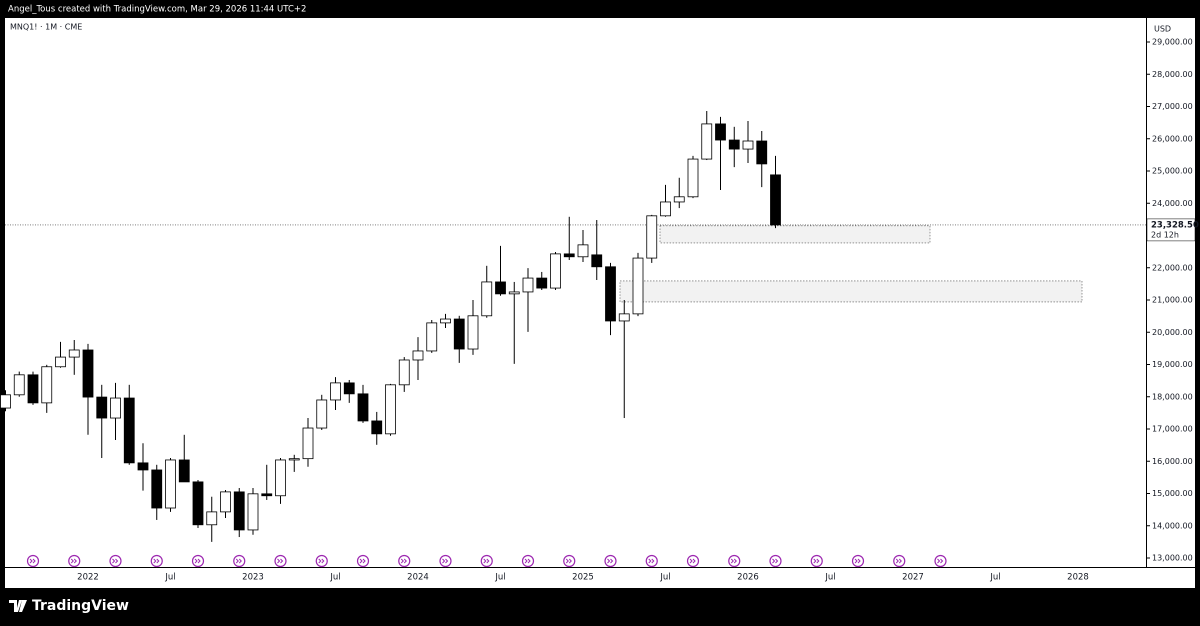 The height and width of the screenshot is (626, 1200). Describe the element at coordinates (851, 291) in the screenshot. I see `zone` at that location.